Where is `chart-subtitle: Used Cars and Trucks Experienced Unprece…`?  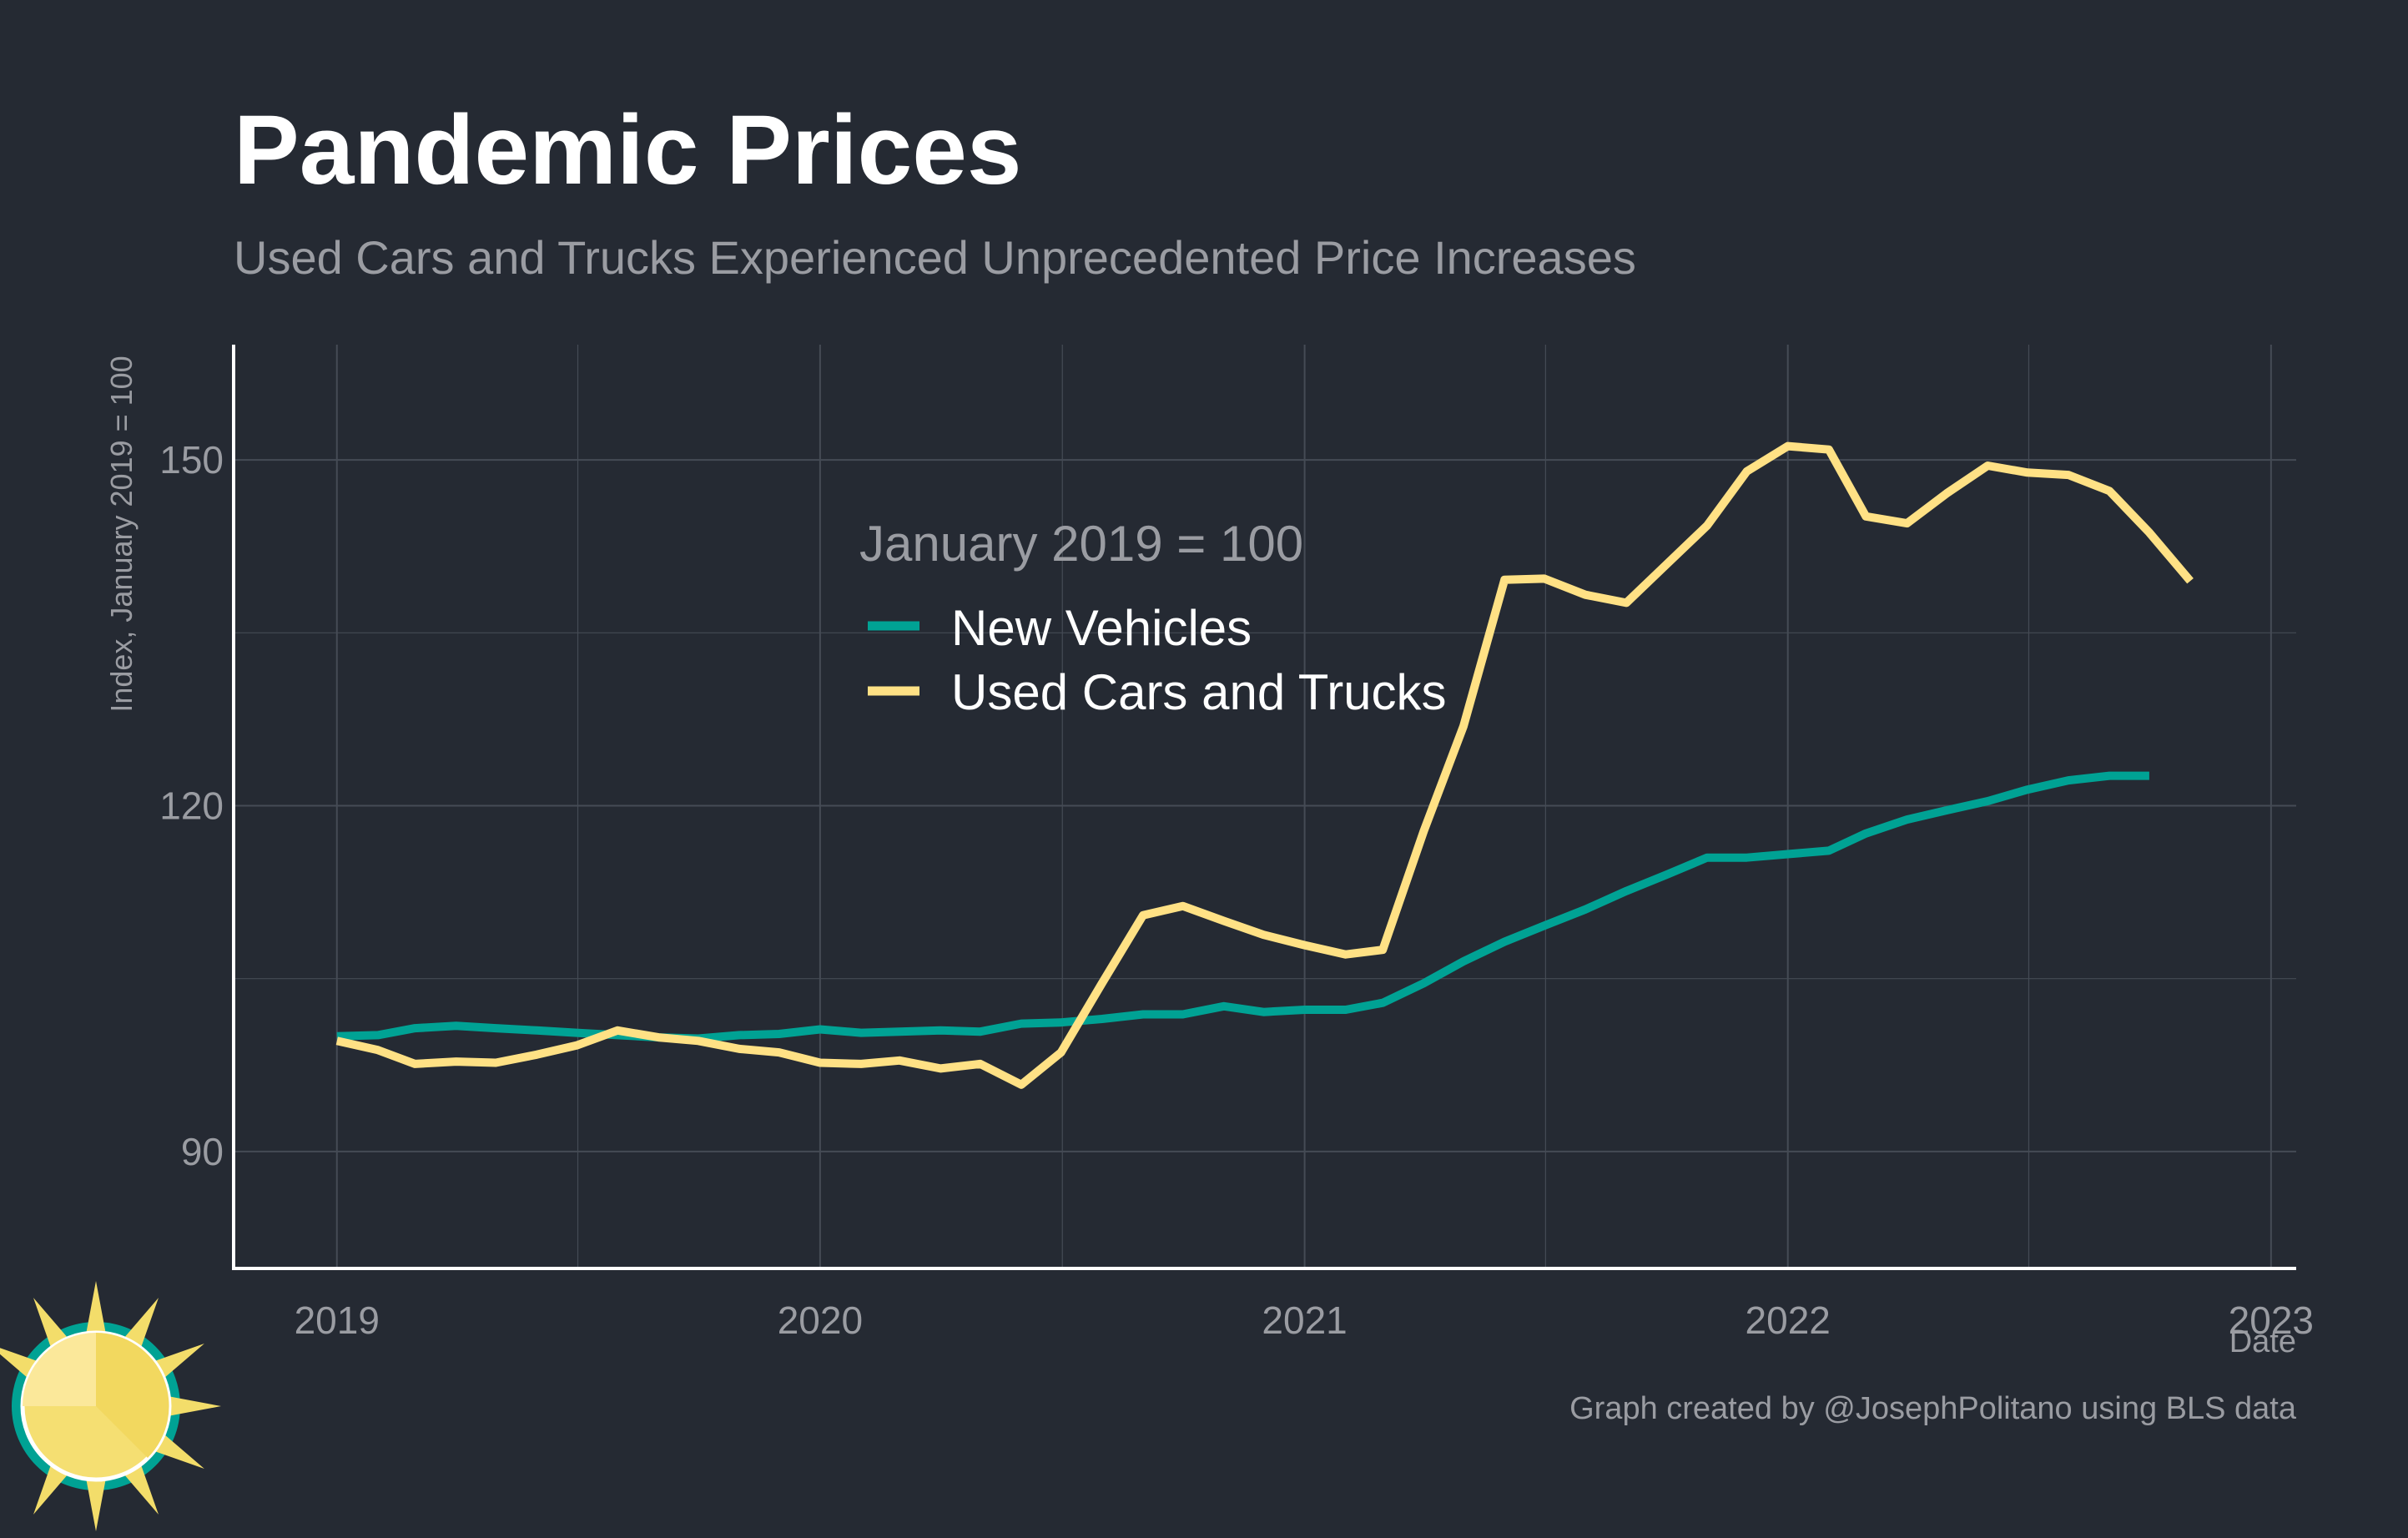
chart-subtitle: Used Cars and Trucks Experienced Unprece… is located at coordinates (935, 257).